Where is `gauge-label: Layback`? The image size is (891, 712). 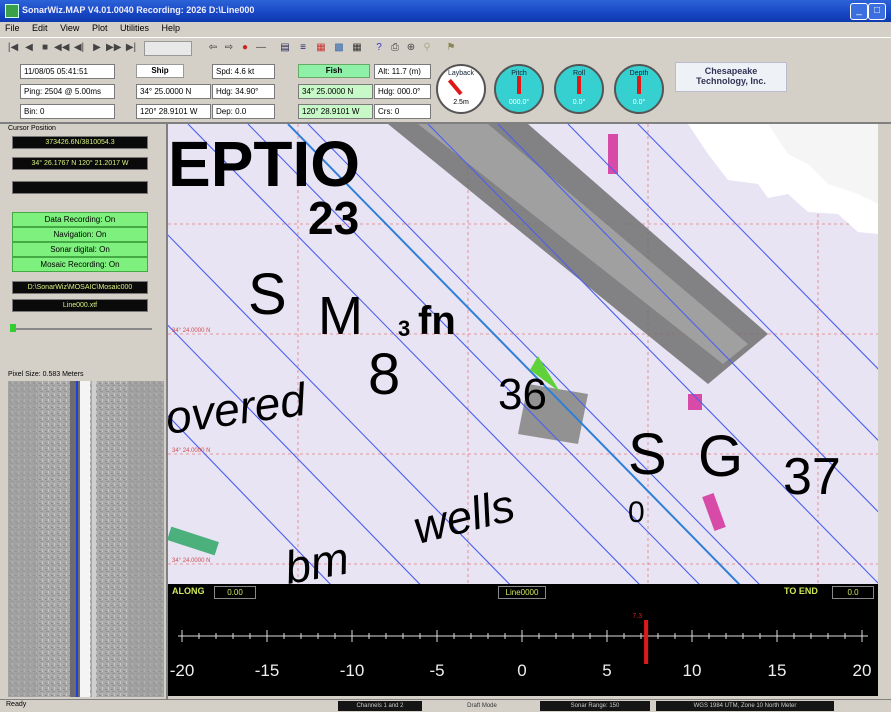 gauge-label: Layback is located at coordinates (461, 73).